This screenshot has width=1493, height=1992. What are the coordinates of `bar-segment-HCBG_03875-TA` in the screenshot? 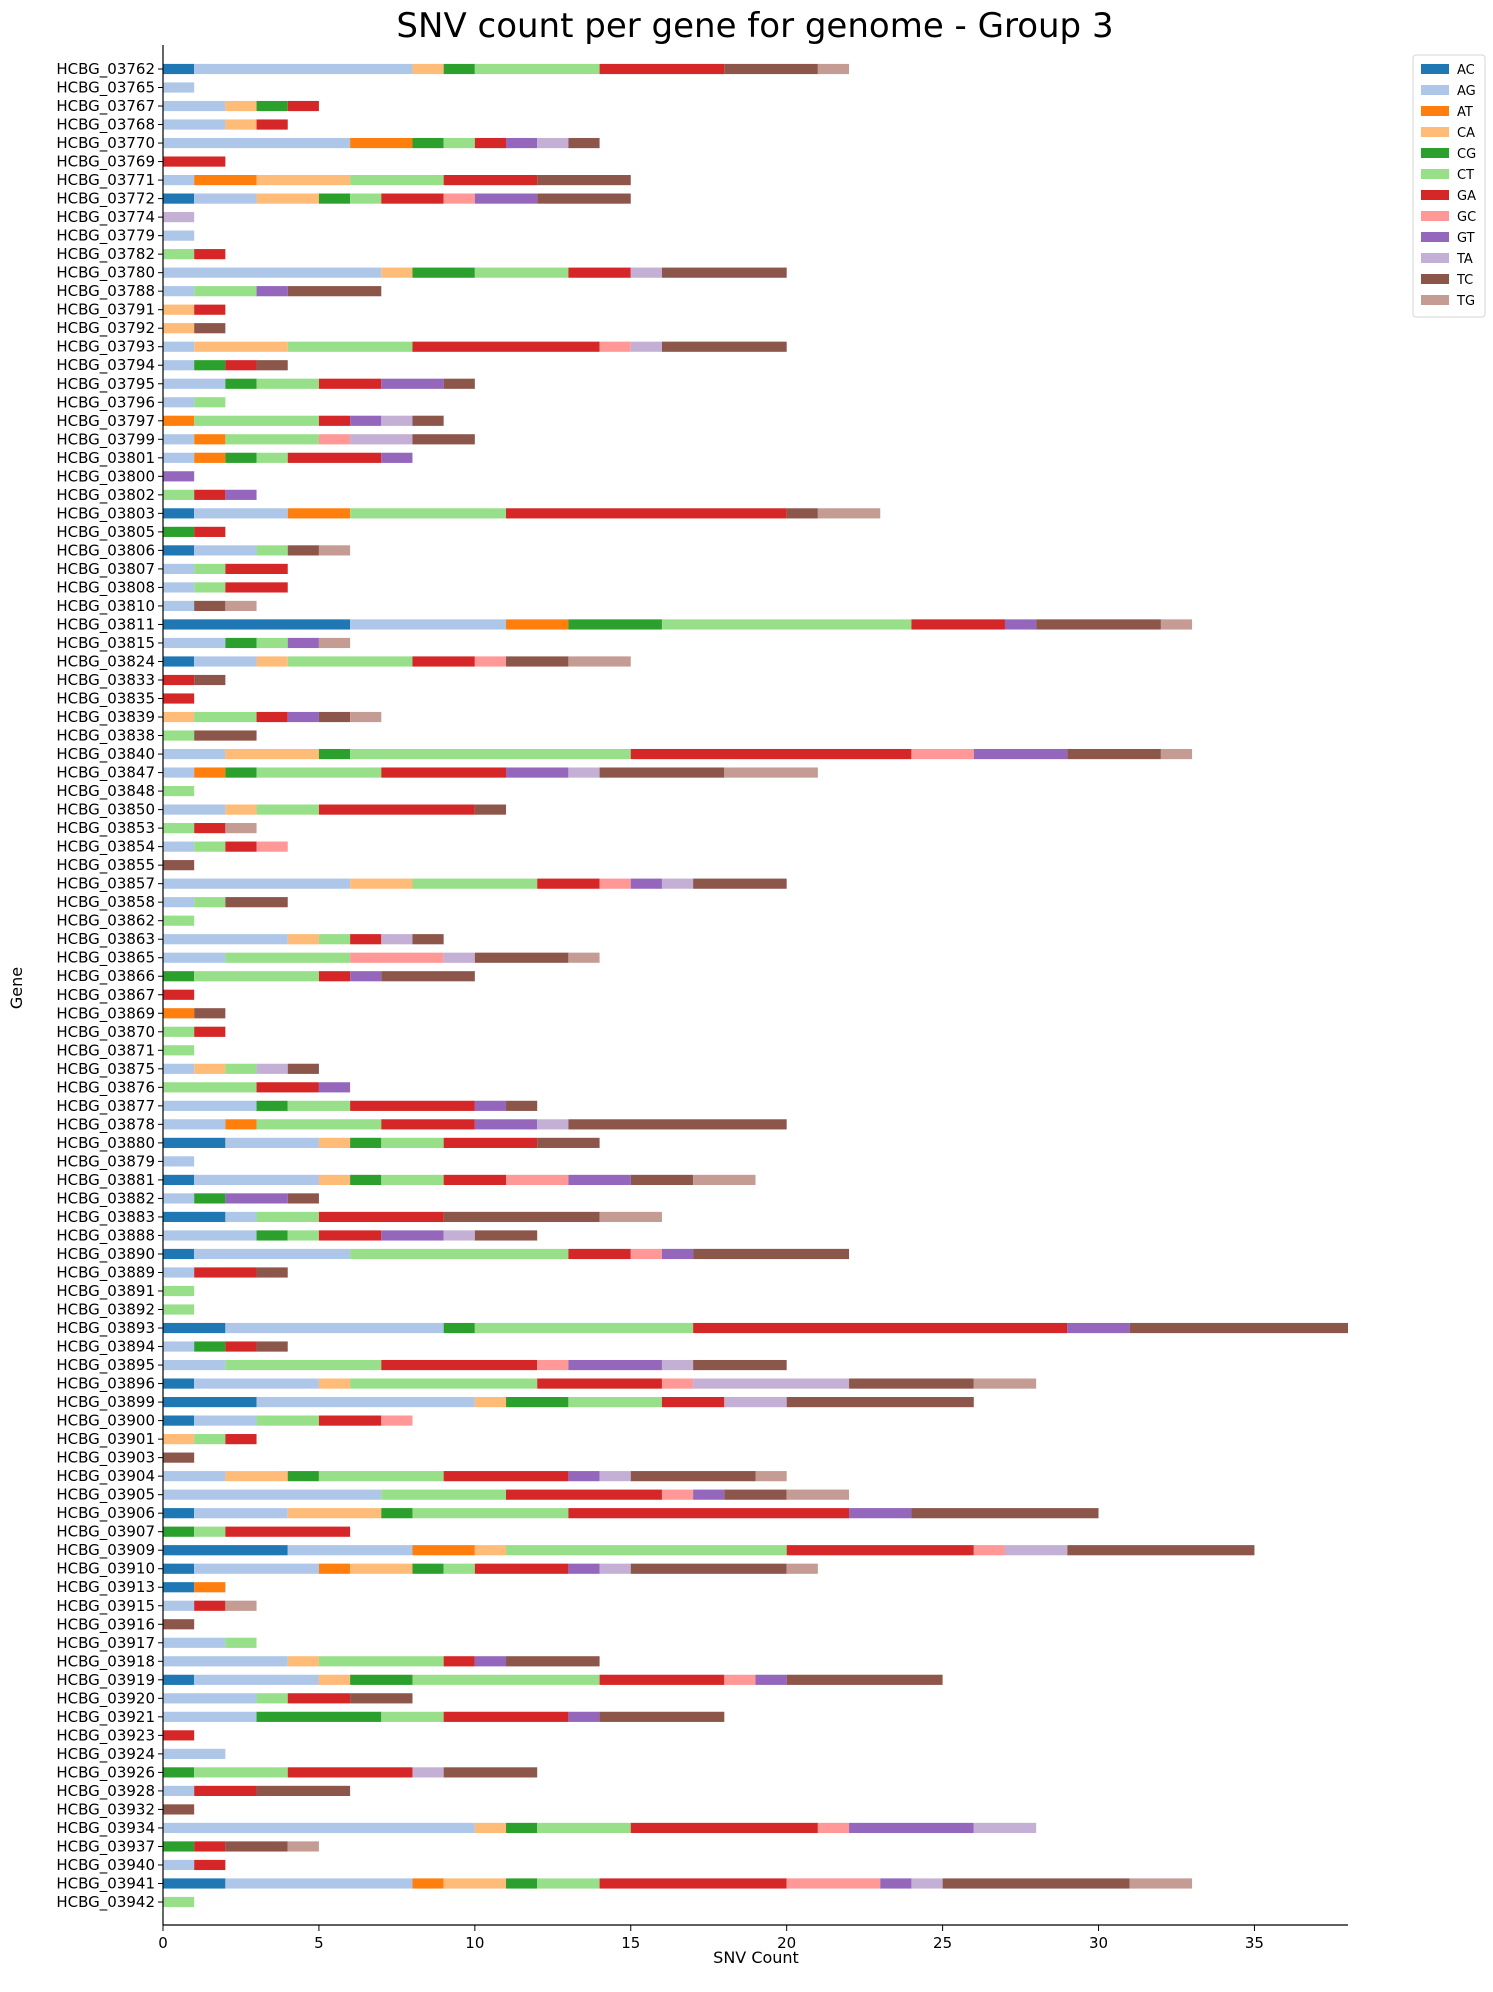 It's located at (272, 1068).